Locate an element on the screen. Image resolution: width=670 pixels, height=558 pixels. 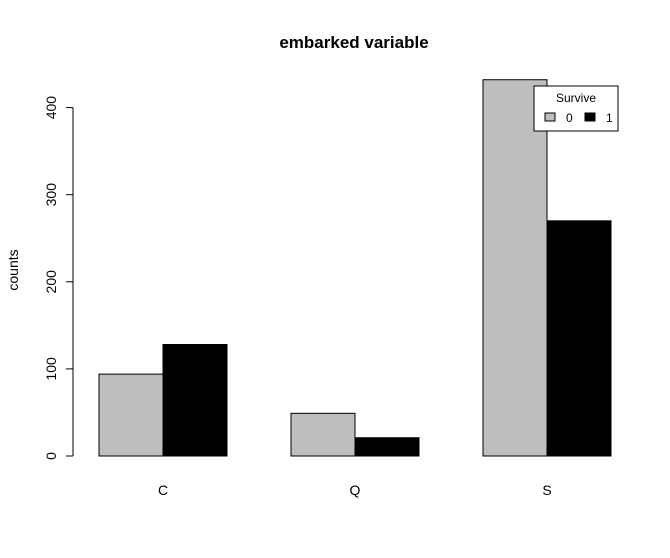
legend-box is located at coordinates (576, 108).